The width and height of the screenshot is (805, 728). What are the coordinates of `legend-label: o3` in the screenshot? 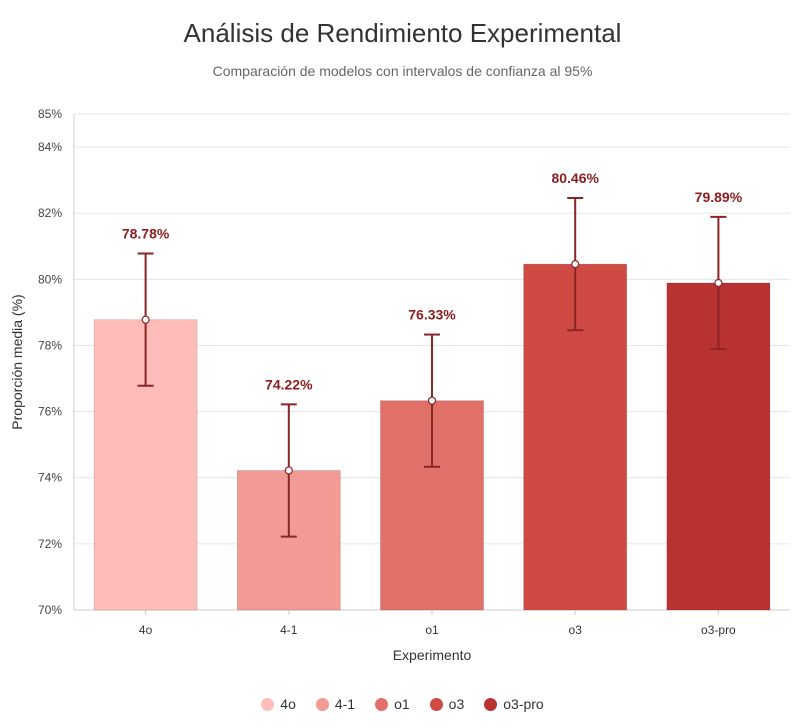 It's located at (456, 704).